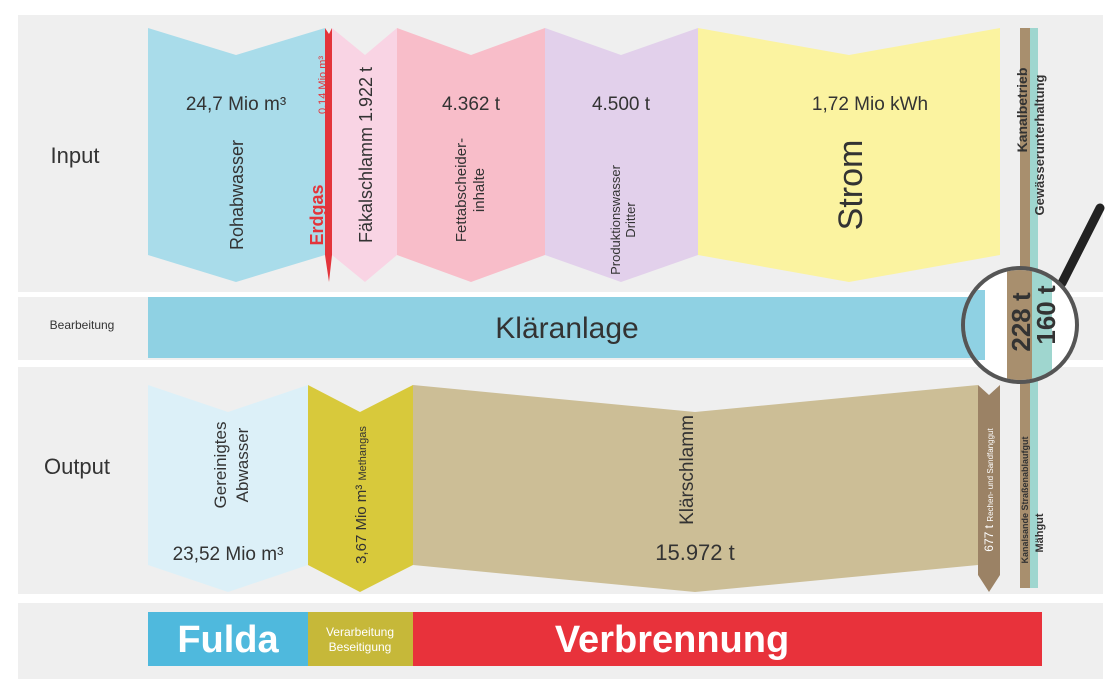  What do you see at coordinates (236, 104) in the screenshot?
I see `amount: 24,7 Mio m³` at bounding box center [236, 104].